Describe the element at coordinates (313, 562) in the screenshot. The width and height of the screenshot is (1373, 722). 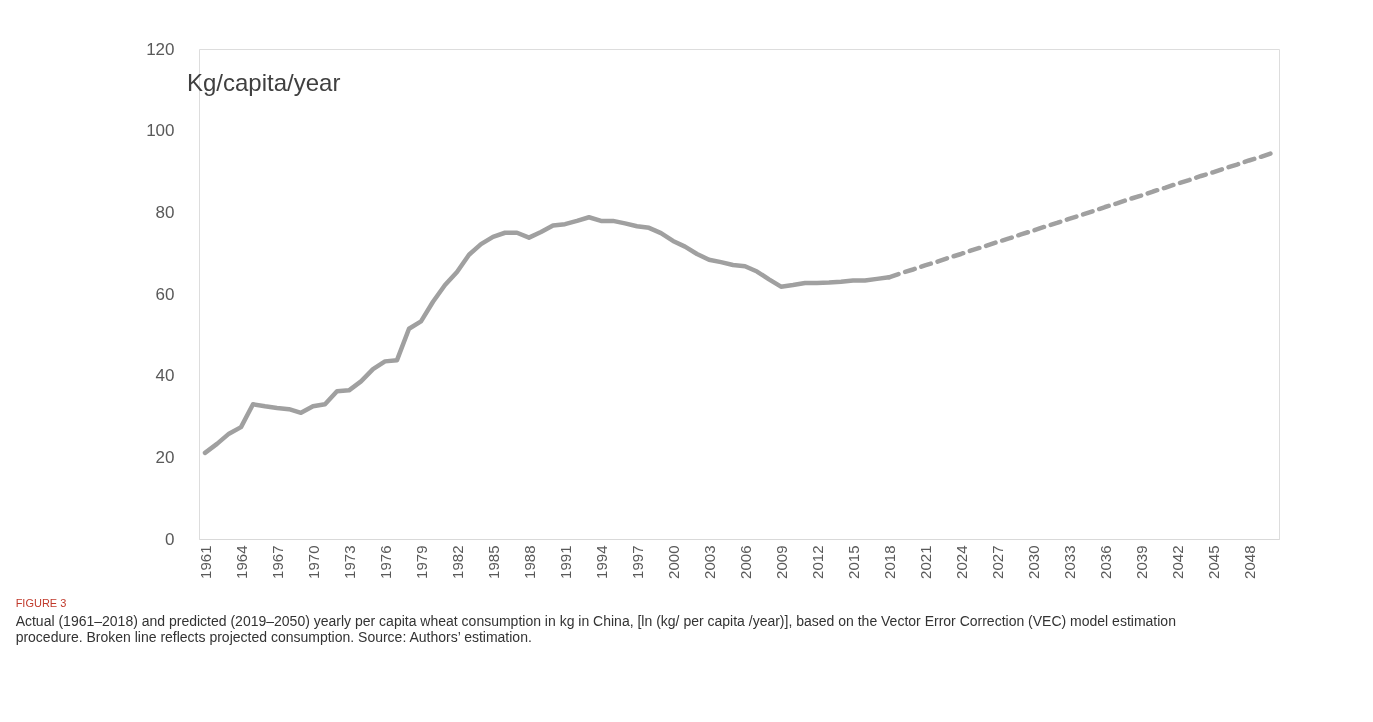
I see `x-tick-label: 1970` at that location.